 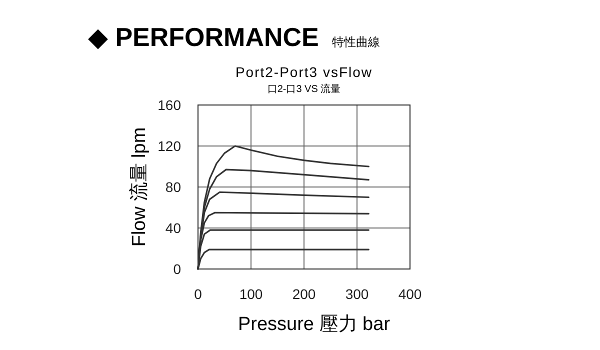 I want to click on y-tick-label: 80, so click(x=173, y=187).